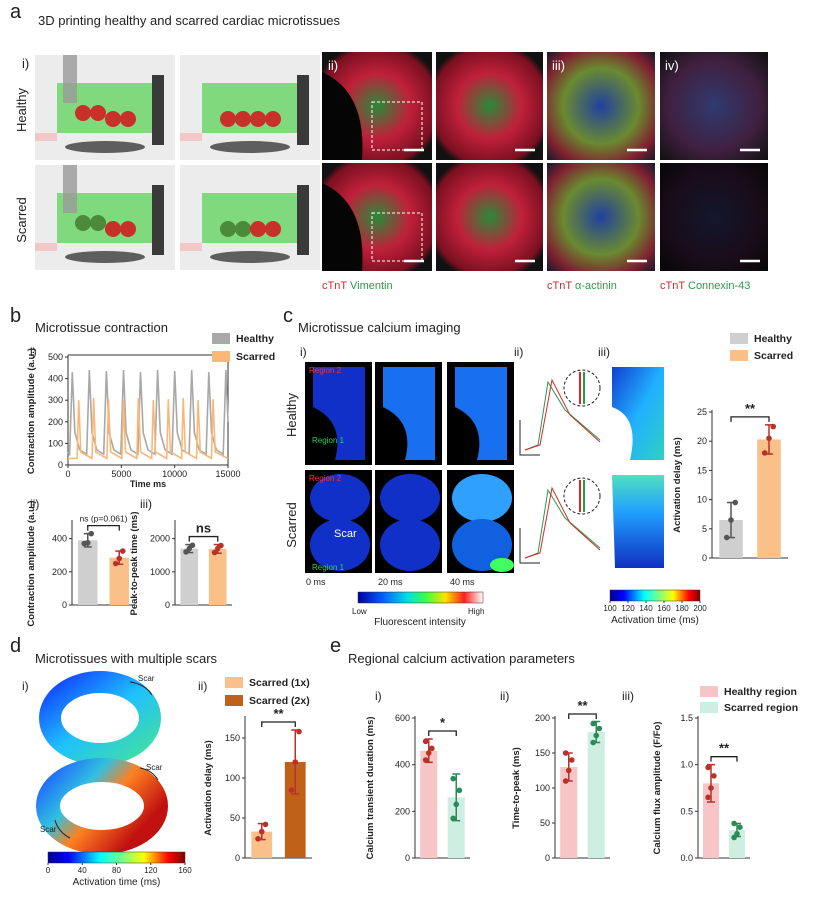 This screenshot has width=830, height=907. Describe the element at coordinates (761, 708) in the screenshot. I see `legend-label: Scarred region` at that location.